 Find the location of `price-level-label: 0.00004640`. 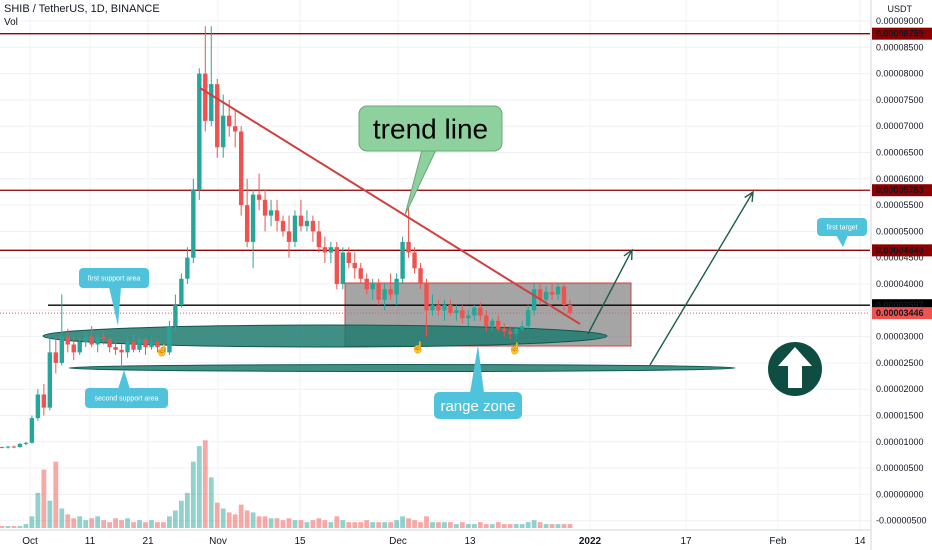

price-level-label: 0.00004640 is located at coordinates (900, 250).